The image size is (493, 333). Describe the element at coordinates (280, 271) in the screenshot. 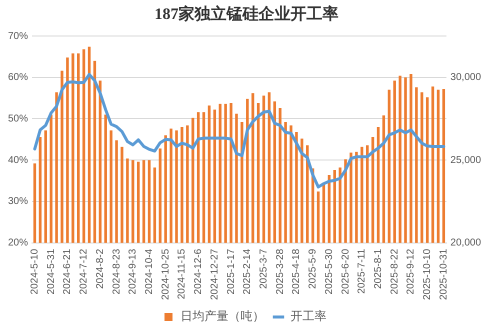

I see `x-tick-label: 2025-3-28` at that location.